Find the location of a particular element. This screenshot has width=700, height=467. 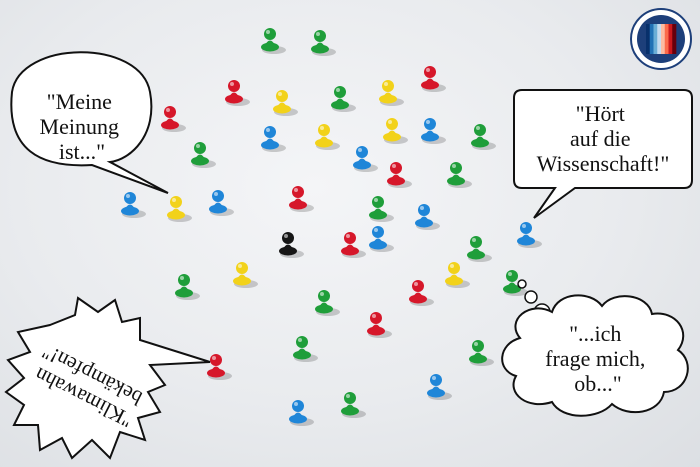

svg-text:"...ich frage mich,: "...ich frage mich, ob..." is located at coordinates (598, 358).